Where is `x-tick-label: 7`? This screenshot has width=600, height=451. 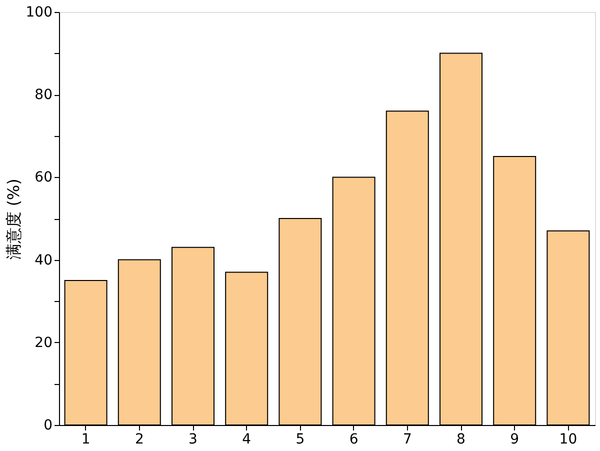 x-tick-label: 7 is located at coordinates (407, 440).